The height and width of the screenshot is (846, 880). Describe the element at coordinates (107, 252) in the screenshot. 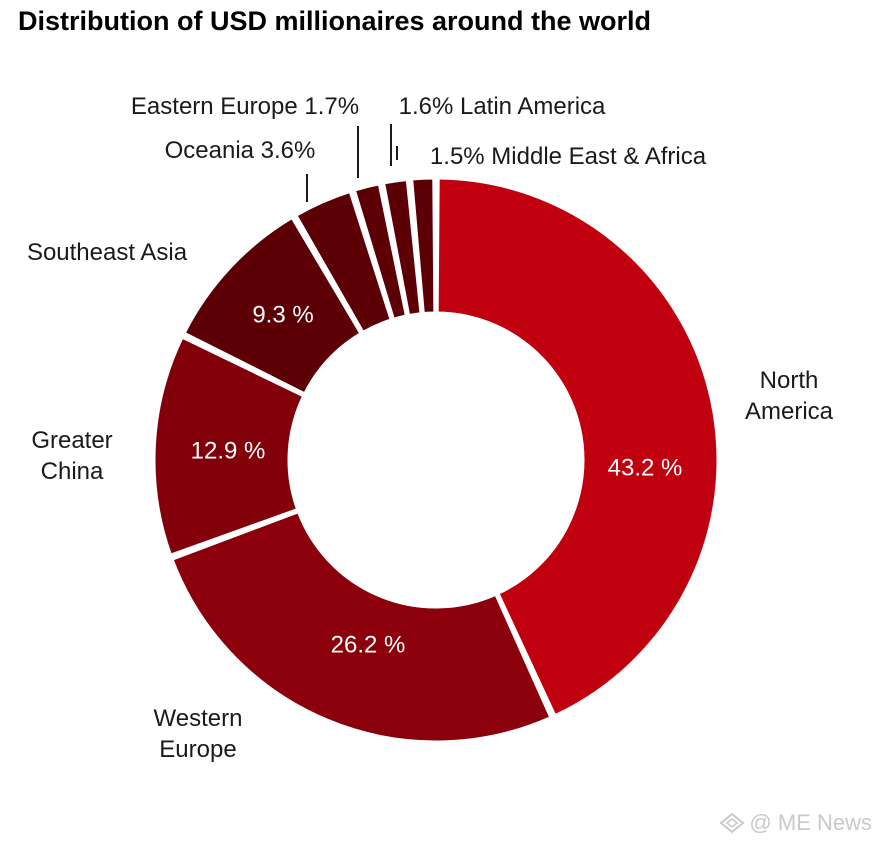

I see `outer-label-southeast-asia: Southeast Asia` at that location.